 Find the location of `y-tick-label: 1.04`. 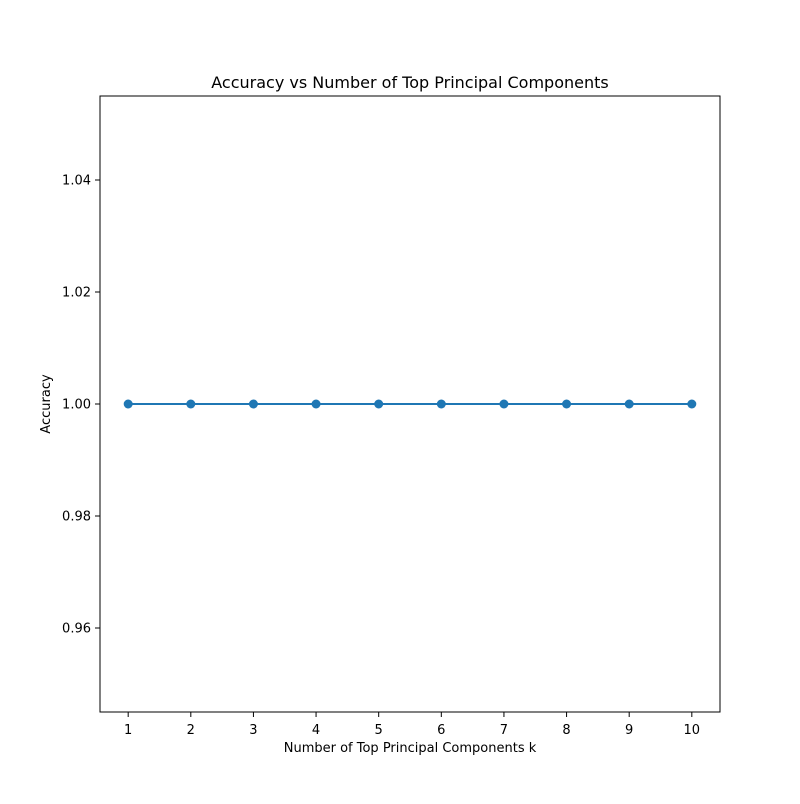

y-tick-label: 1.04 is located at coordinates (76, 181).